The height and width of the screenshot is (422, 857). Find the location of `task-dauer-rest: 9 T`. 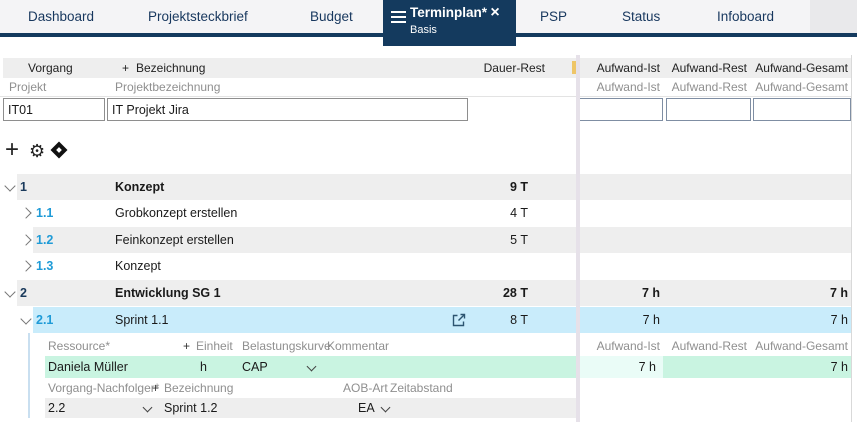

task-dauer-rest: 9 T is located at coordinates (518, 187).